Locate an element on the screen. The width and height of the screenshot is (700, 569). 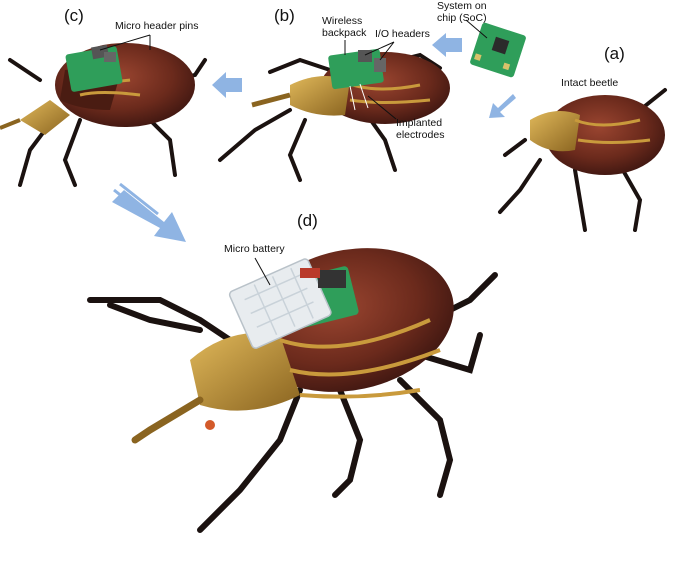
label-soc: System on chip (SoC) is located at coordinates (462, 12).